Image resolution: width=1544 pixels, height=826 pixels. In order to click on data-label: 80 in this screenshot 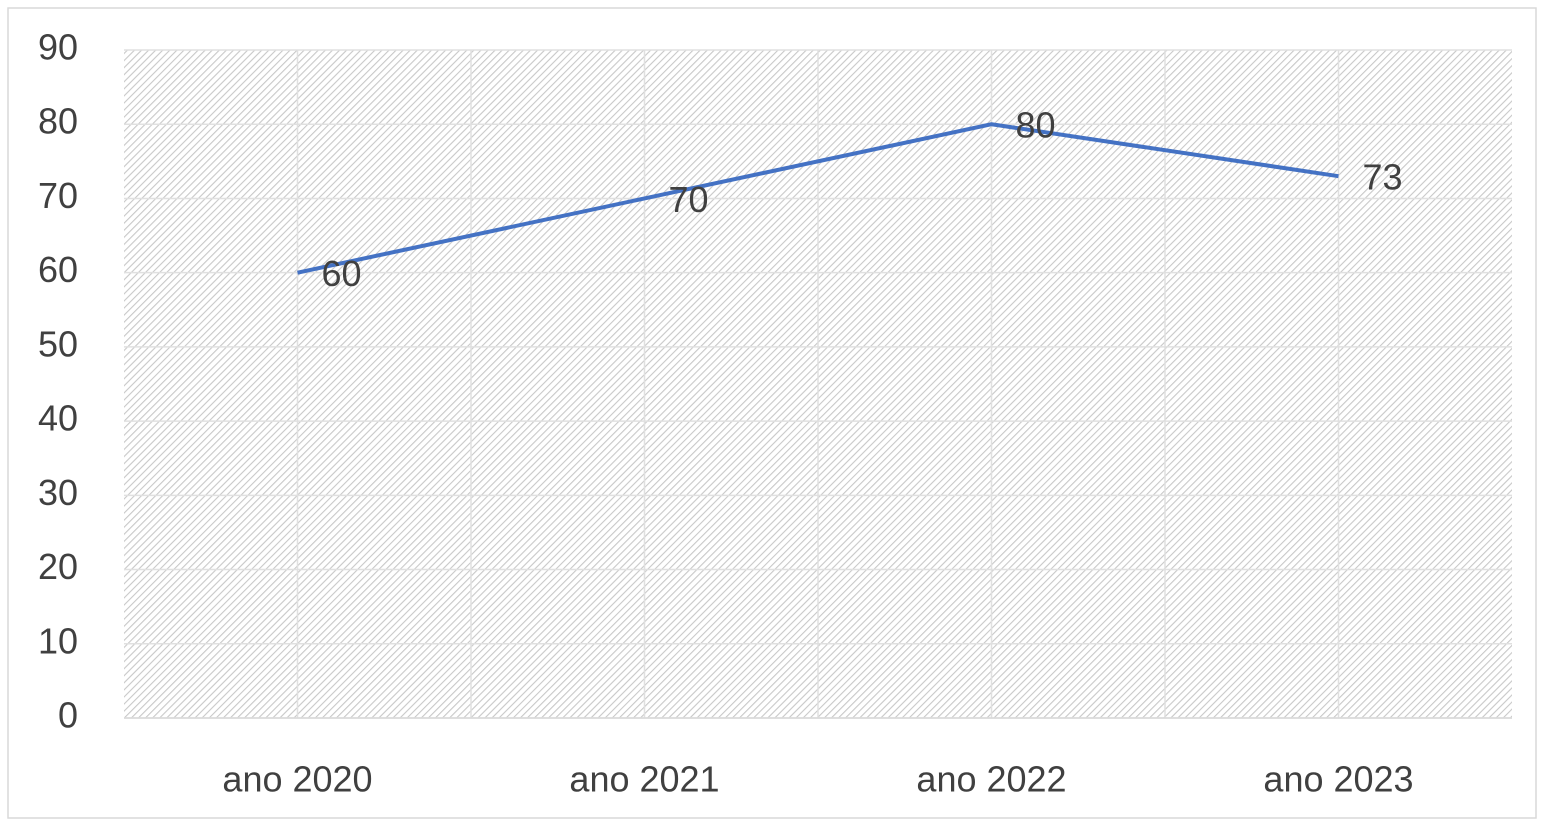, I will do `click(1036, 125)`.